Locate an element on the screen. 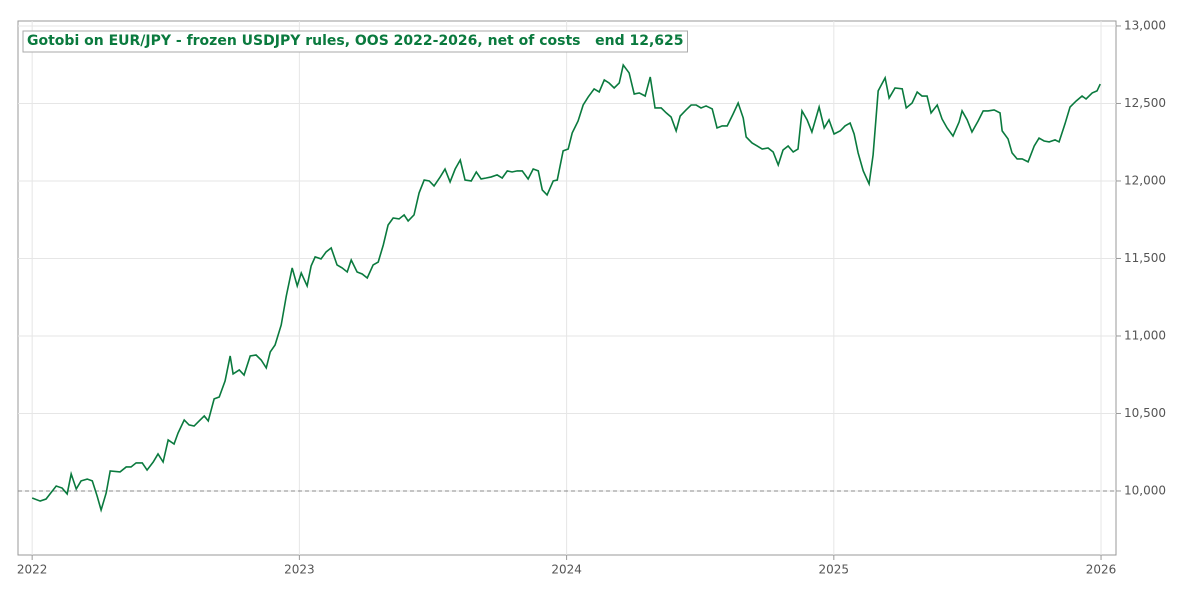 The image size is (1200, 604). y-tick-label: 10,000 is located at coordinates (1145, 490).